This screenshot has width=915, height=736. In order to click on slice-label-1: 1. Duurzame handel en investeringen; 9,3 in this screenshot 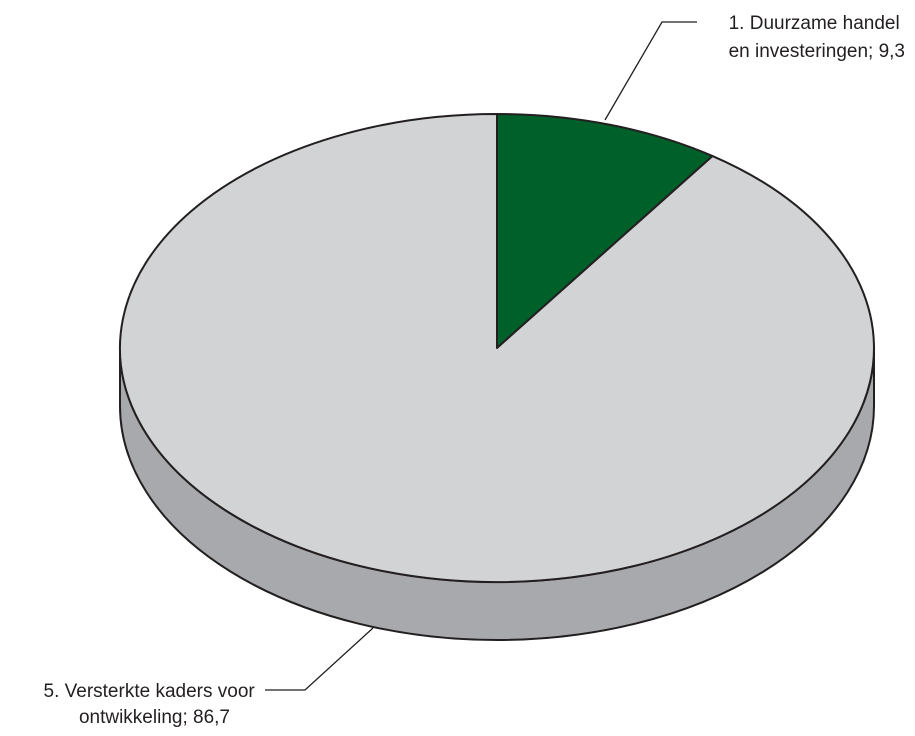, I will do `click(817, 37)`.